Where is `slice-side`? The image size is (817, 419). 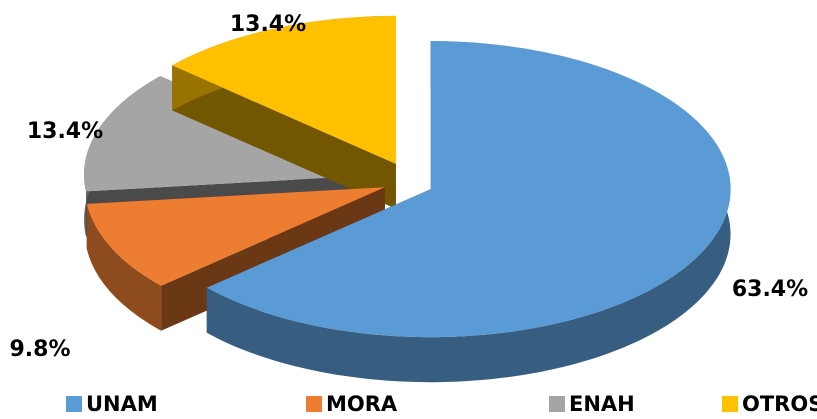
slice-side is located at coordinates (284, 137).